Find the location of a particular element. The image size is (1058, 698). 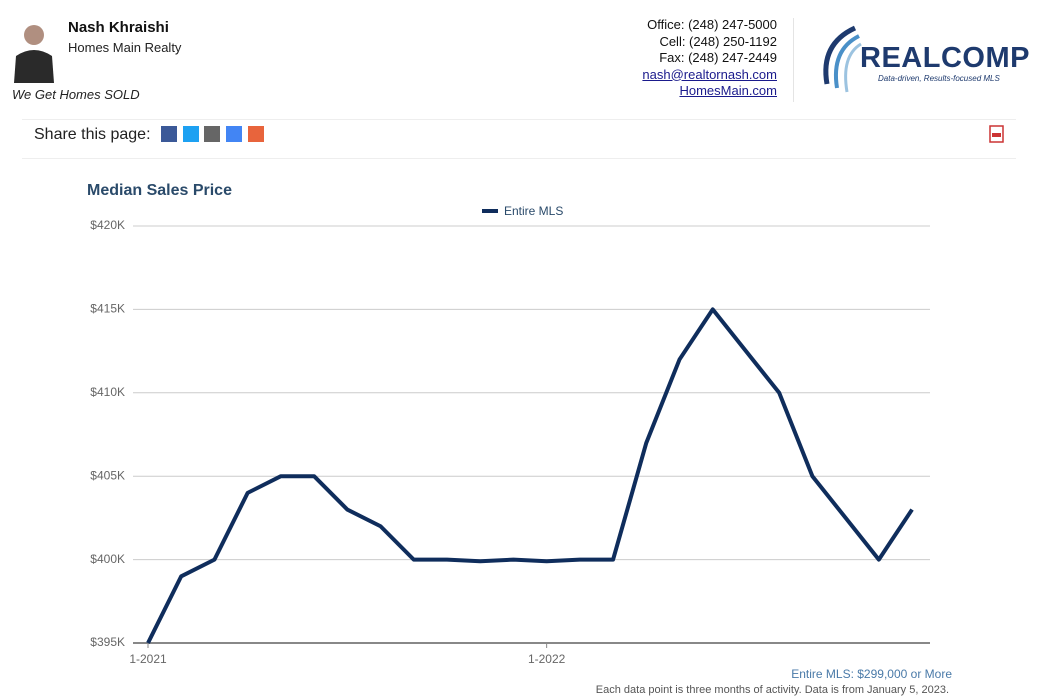

office-phone: Office: (248) 247-5000 is located at coordinates (712, 24).